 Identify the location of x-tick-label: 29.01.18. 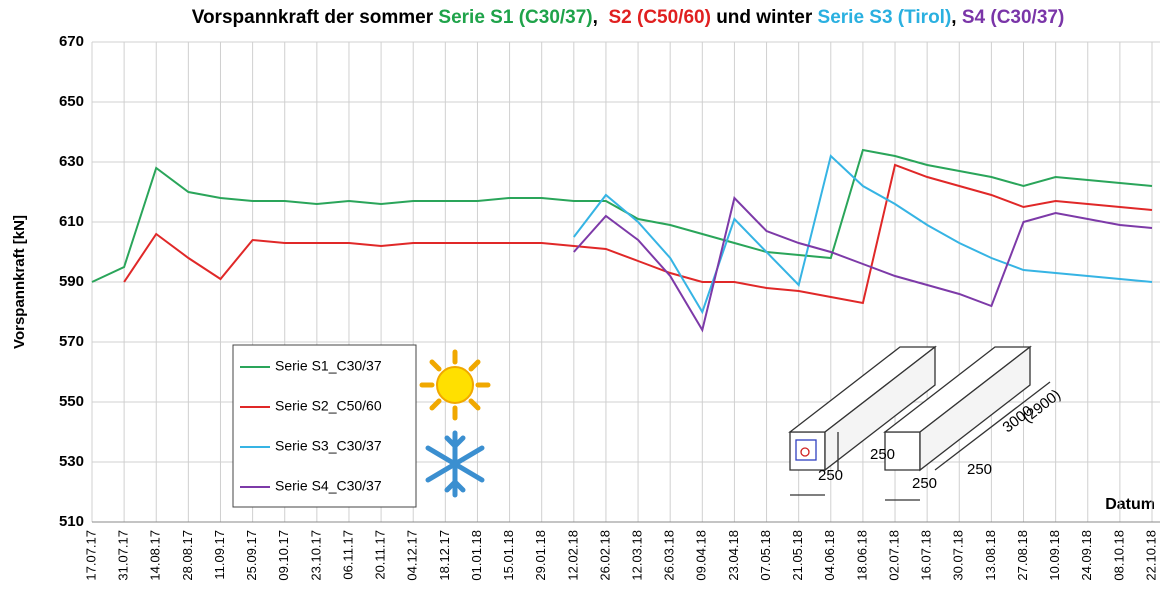
(540, 555).